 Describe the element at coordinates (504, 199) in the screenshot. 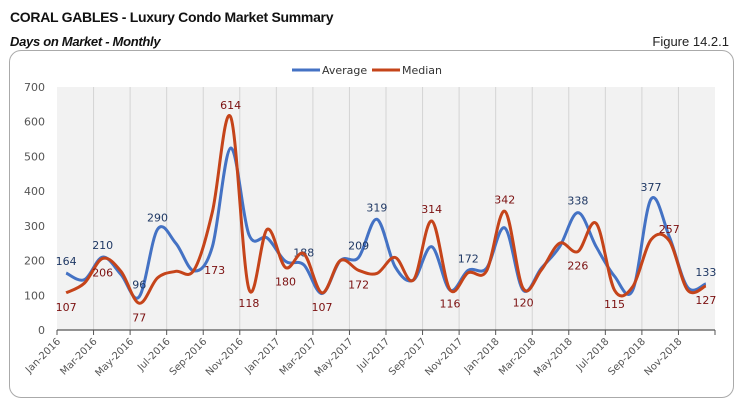

I see `data-label: 342` at that location.